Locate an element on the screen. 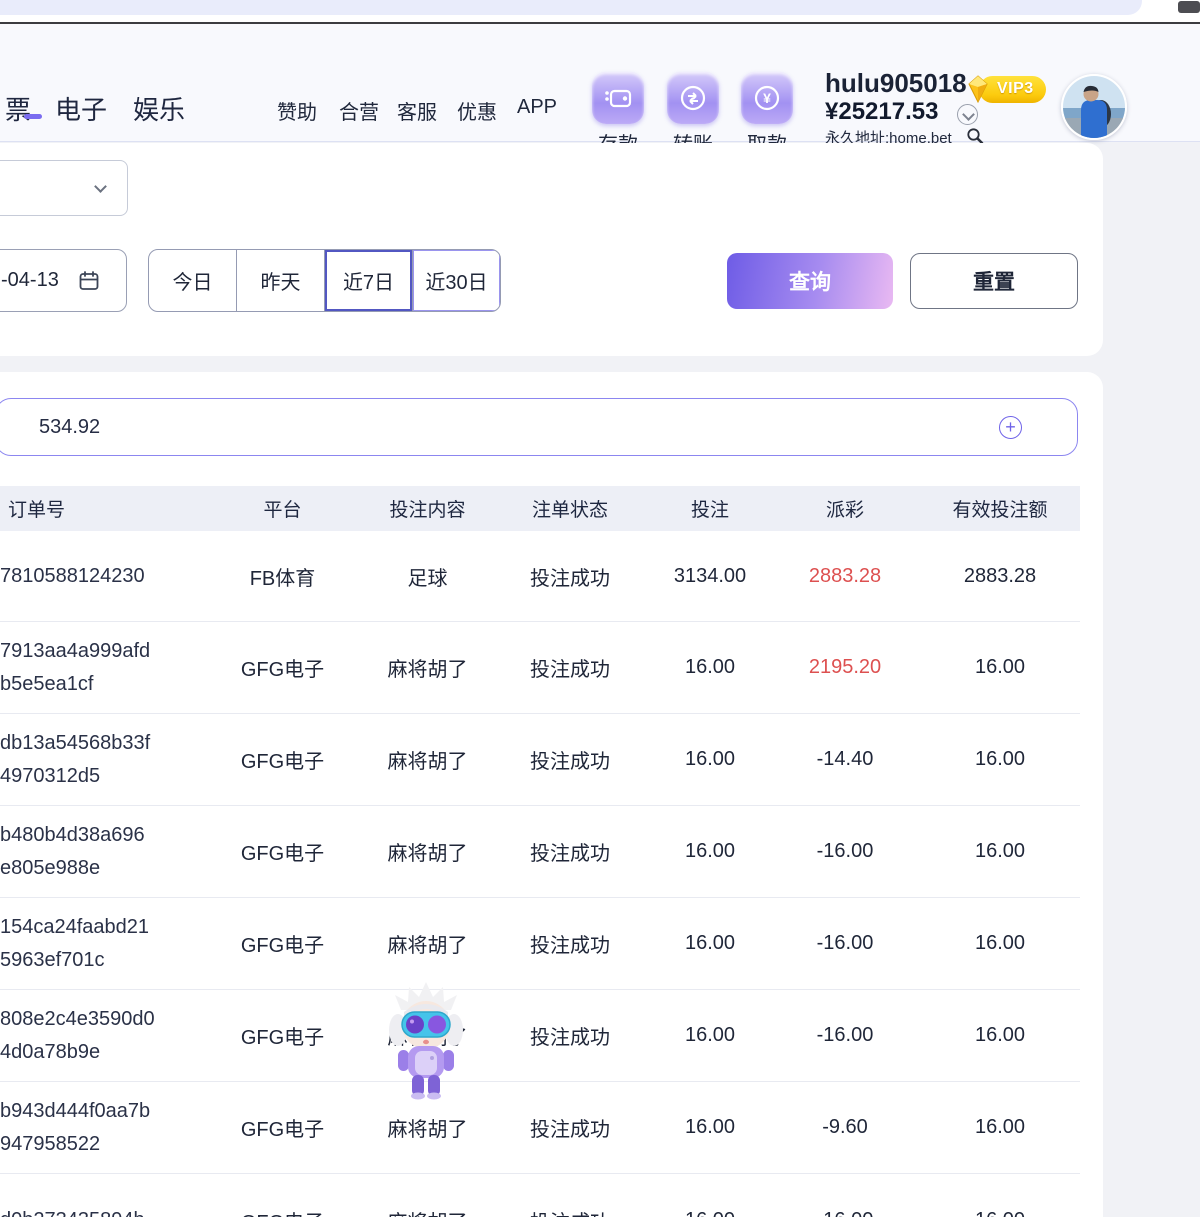 The height and width of the screenshot is (1217, 1200). order-id: b943d444f0aa7b 947958522 is located at coordinates (75, 1127).